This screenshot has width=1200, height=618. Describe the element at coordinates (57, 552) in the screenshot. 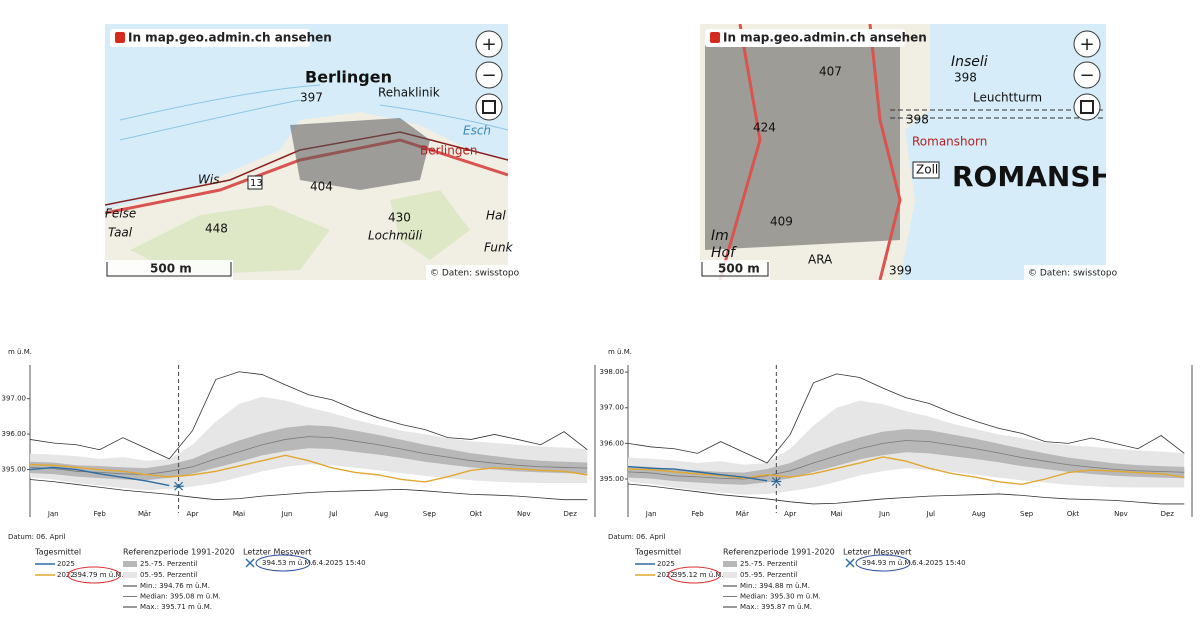

I see `legend-title: Tagesmittel` at that location.